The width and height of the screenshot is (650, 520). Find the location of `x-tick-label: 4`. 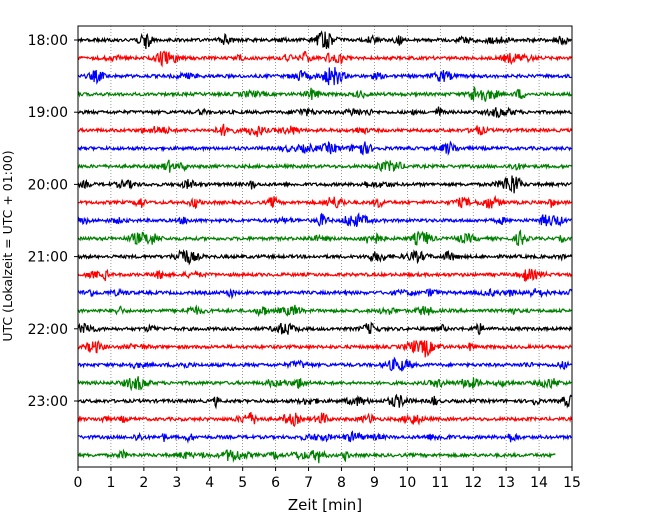

x-tick-label: 4 is located at coordinates (209, 483).